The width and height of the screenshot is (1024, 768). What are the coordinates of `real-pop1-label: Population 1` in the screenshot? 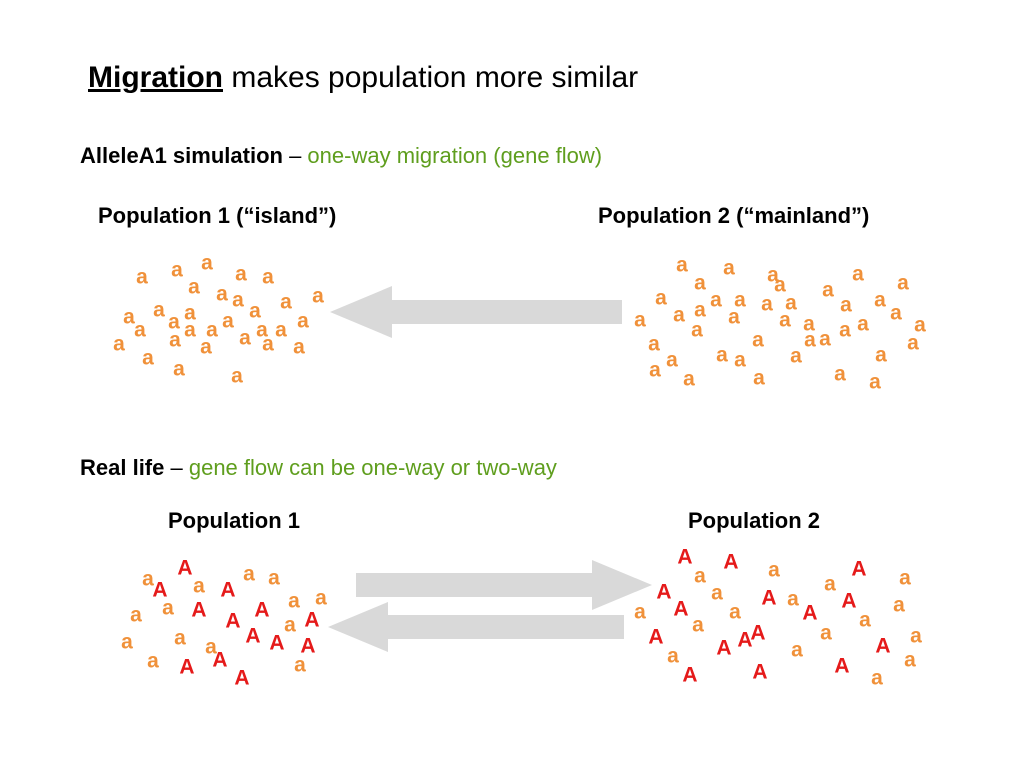 It's located at (234, 520).